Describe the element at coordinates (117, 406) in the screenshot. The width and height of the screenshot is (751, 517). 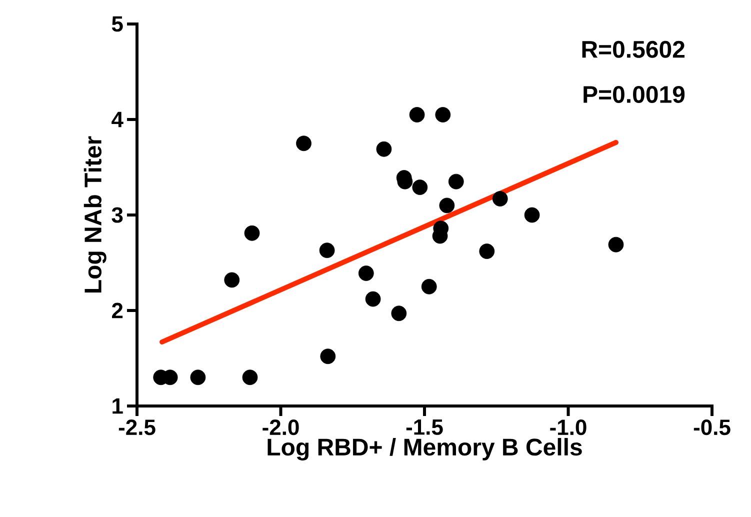
I see `y-tick-label: 1` at that location.